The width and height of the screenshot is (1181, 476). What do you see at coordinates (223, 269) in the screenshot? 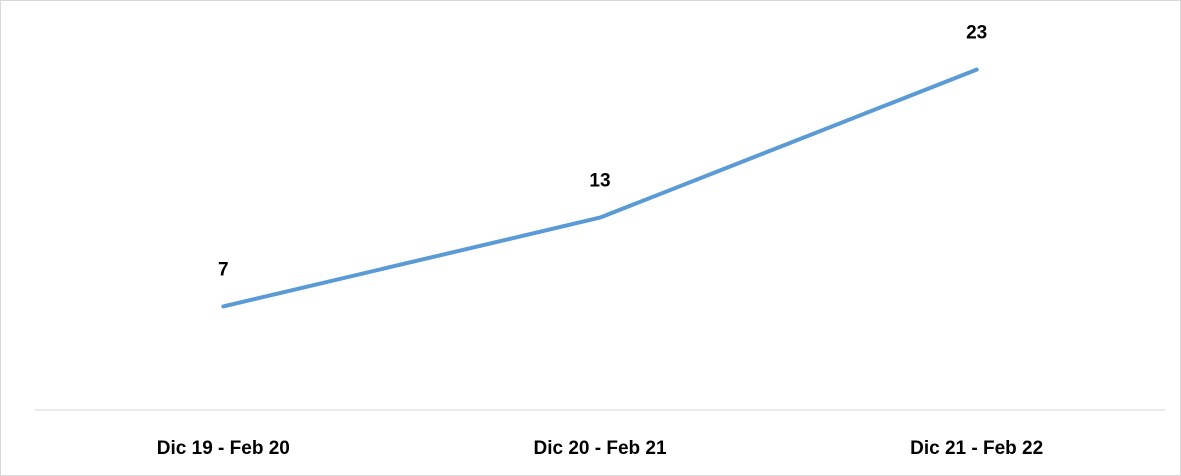
I see `data-label: 7` at bounding box center [223, 269].